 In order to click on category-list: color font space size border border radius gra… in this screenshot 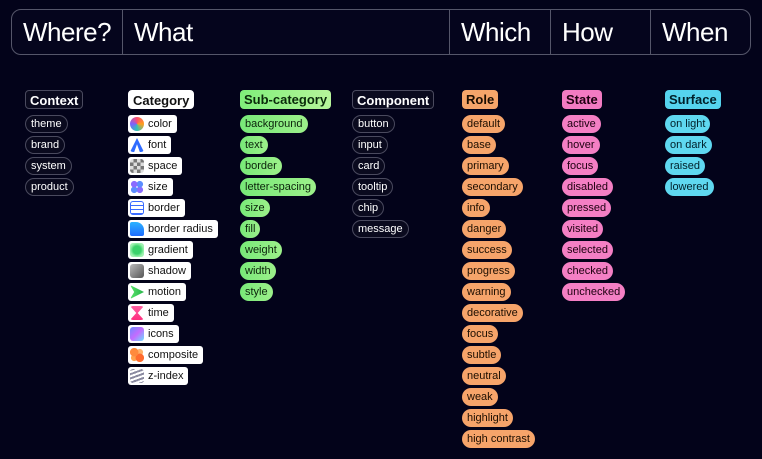, I will do `click(173, 251)`.